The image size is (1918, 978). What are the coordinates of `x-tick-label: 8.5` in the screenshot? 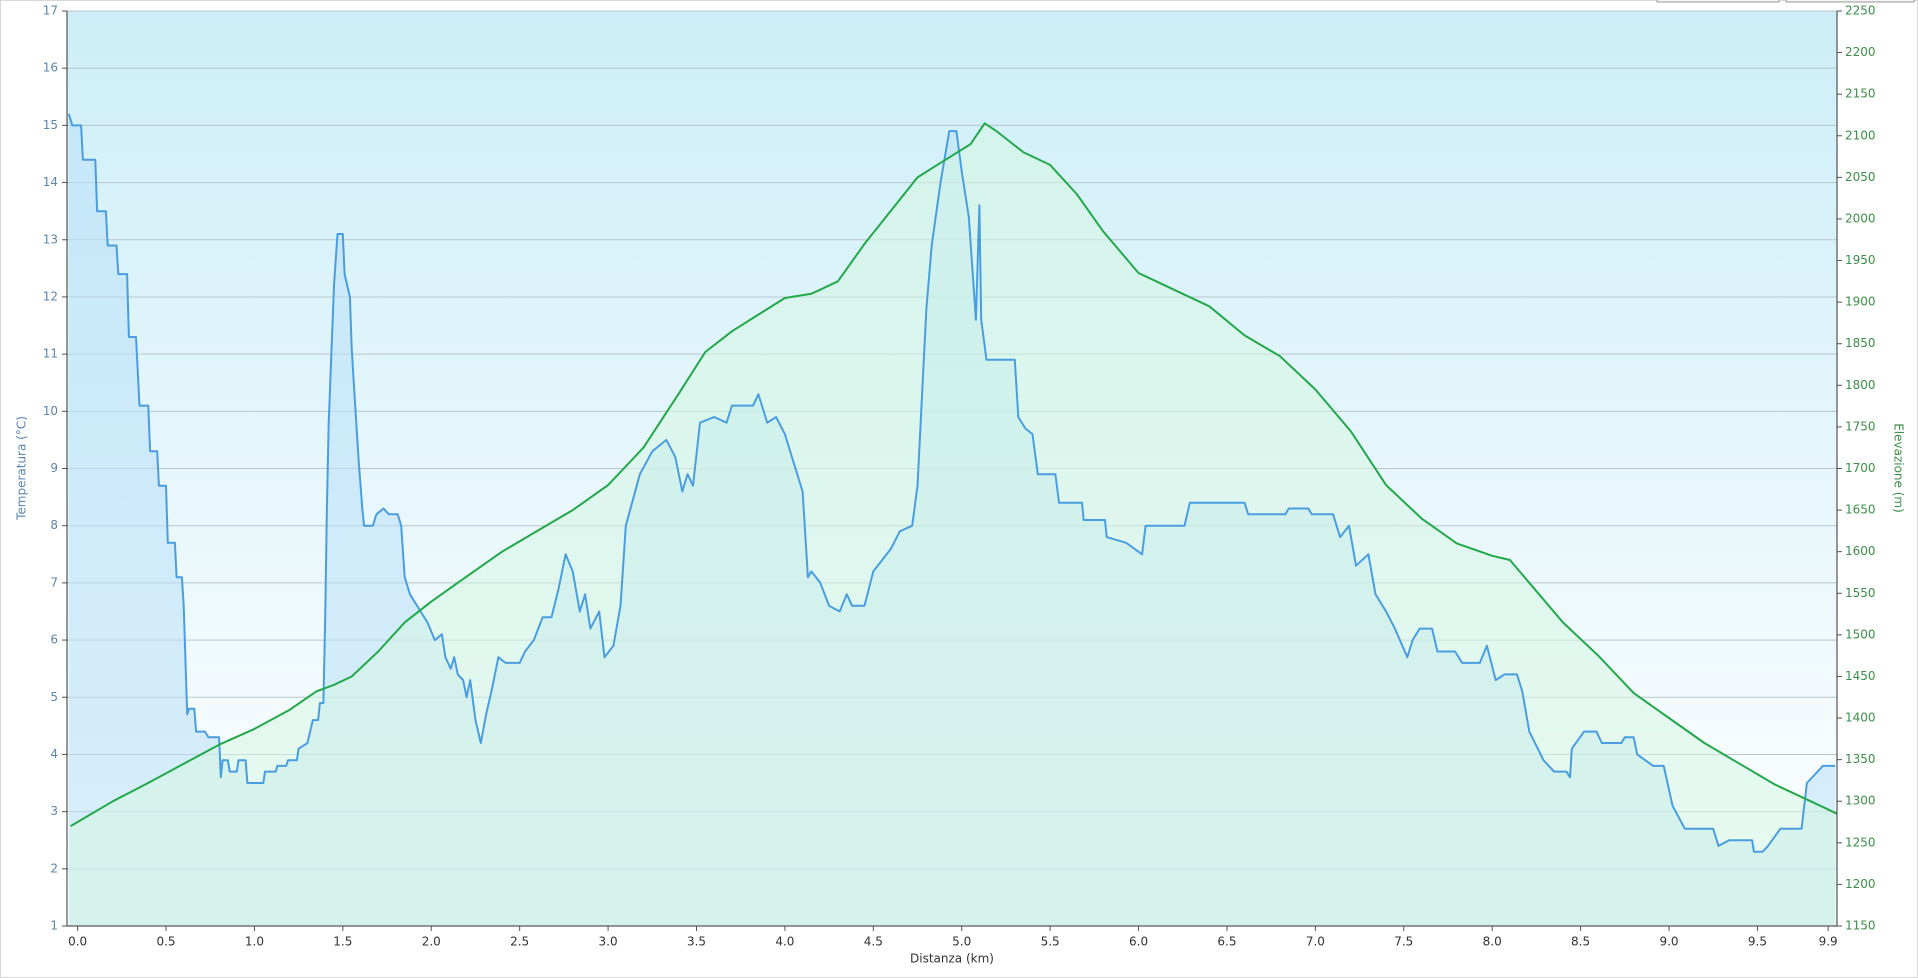 It's located at (1580, 942).